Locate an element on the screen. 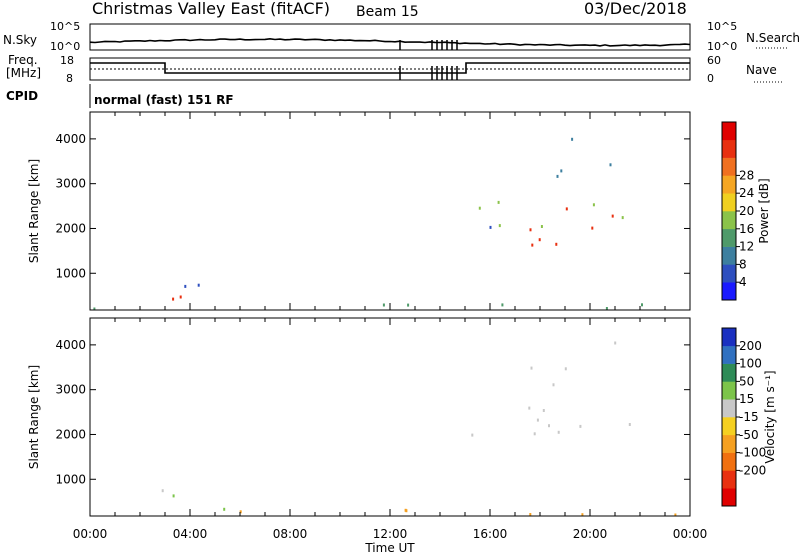  nsky-drops is located at coordinates (428, 45).